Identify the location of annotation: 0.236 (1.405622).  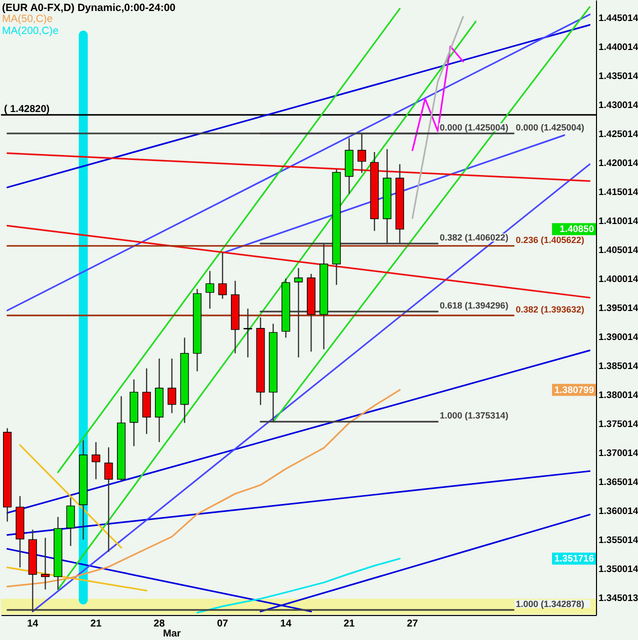
(550, 239).